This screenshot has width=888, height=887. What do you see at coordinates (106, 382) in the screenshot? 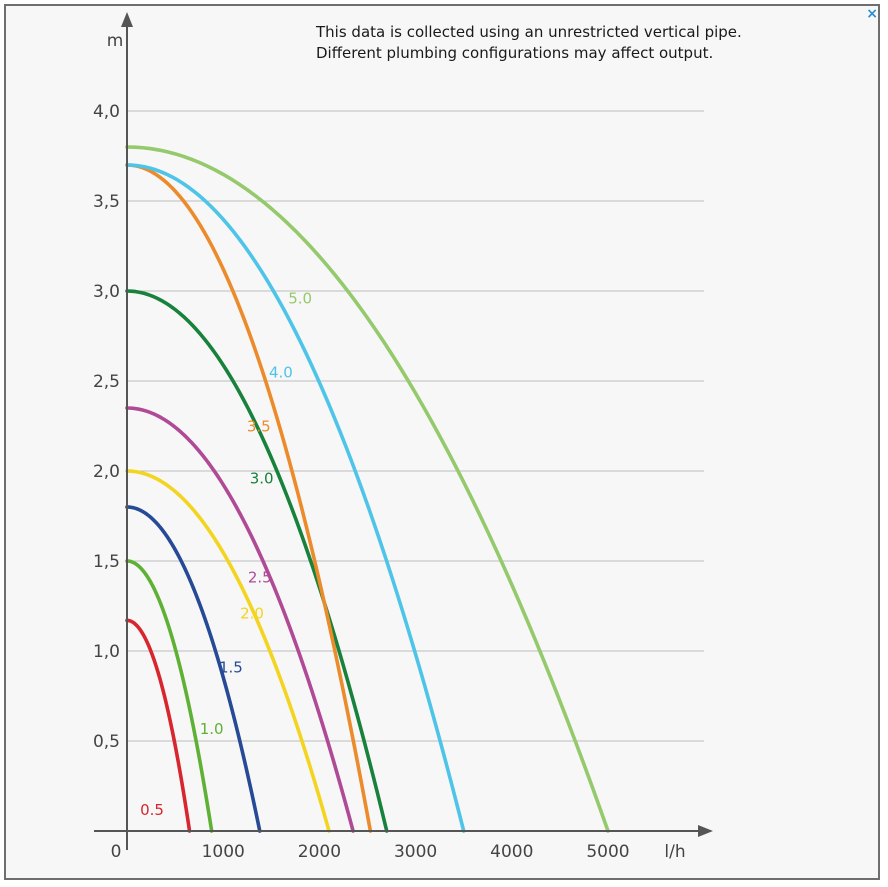
I see `y-tick-label: 2,5` at bounding box center [106, 382].